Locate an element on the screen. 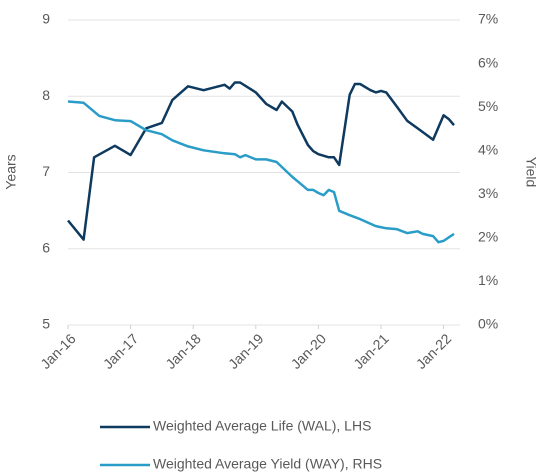 The height and width of the screenshot is (473, 536). y2-tick-label: 5% is located at coordinates (488, 106).